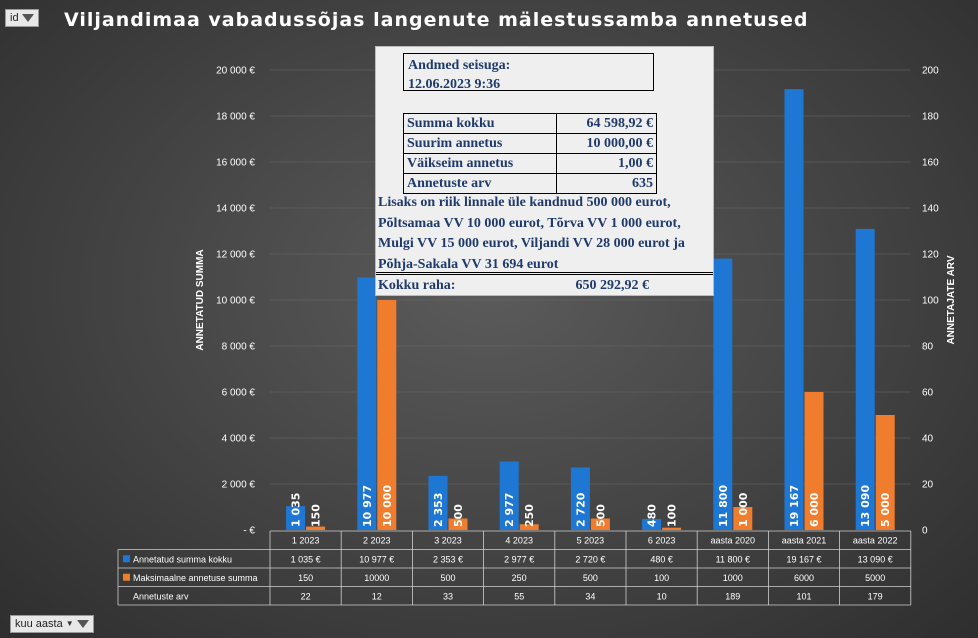 The width and height of the screenshot is (978, 638). Describe the element at coordinates (14, 18) in the screenshot. I see `id-filter-label: id` at that location.